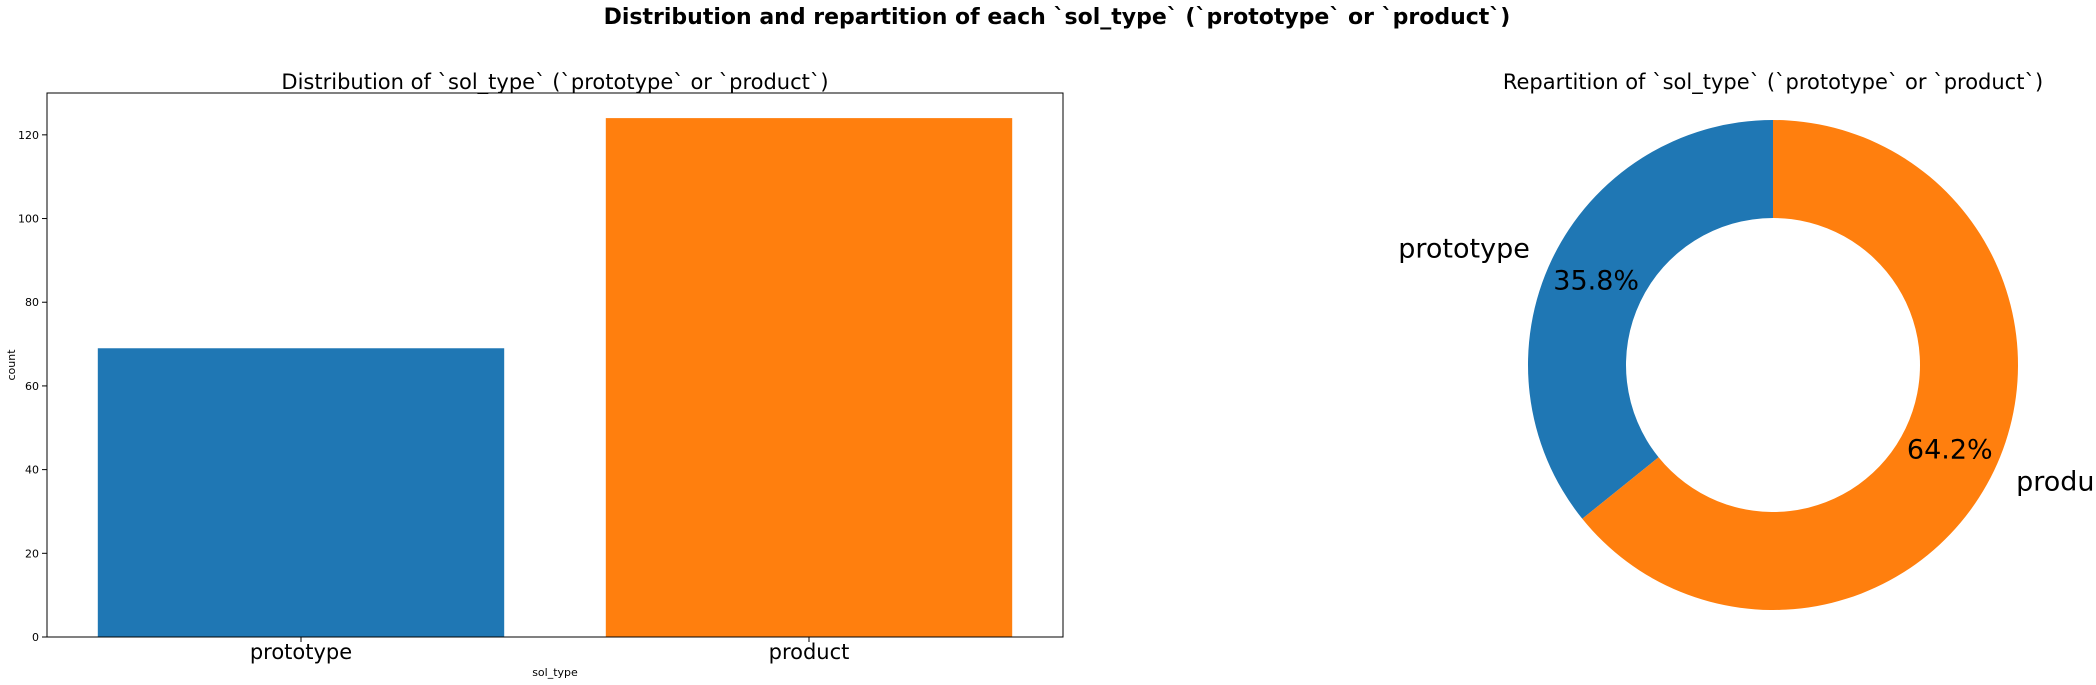 This screenshot has width=2096, height=685. I want to click on bar-x-tick-label-prototype: prototype, so click(301, 652).